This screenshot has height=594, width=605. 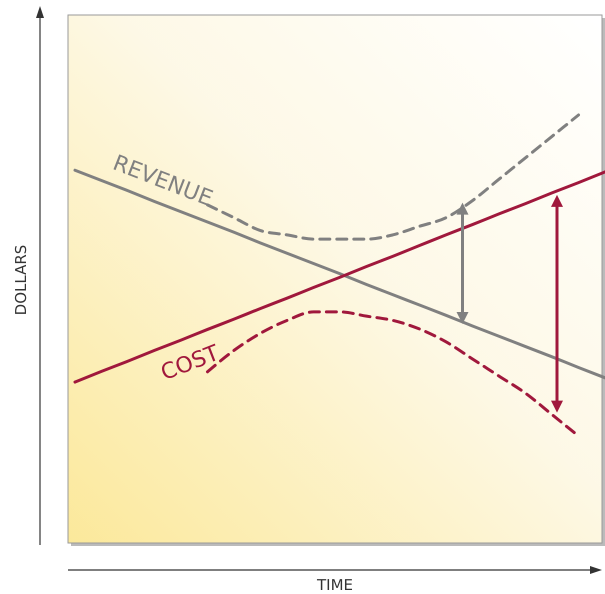 What do you see at coordinates (21, 280) in the screenshot?
I see `y-axis-title: DOLLARS` at bounding box center [21, 280].